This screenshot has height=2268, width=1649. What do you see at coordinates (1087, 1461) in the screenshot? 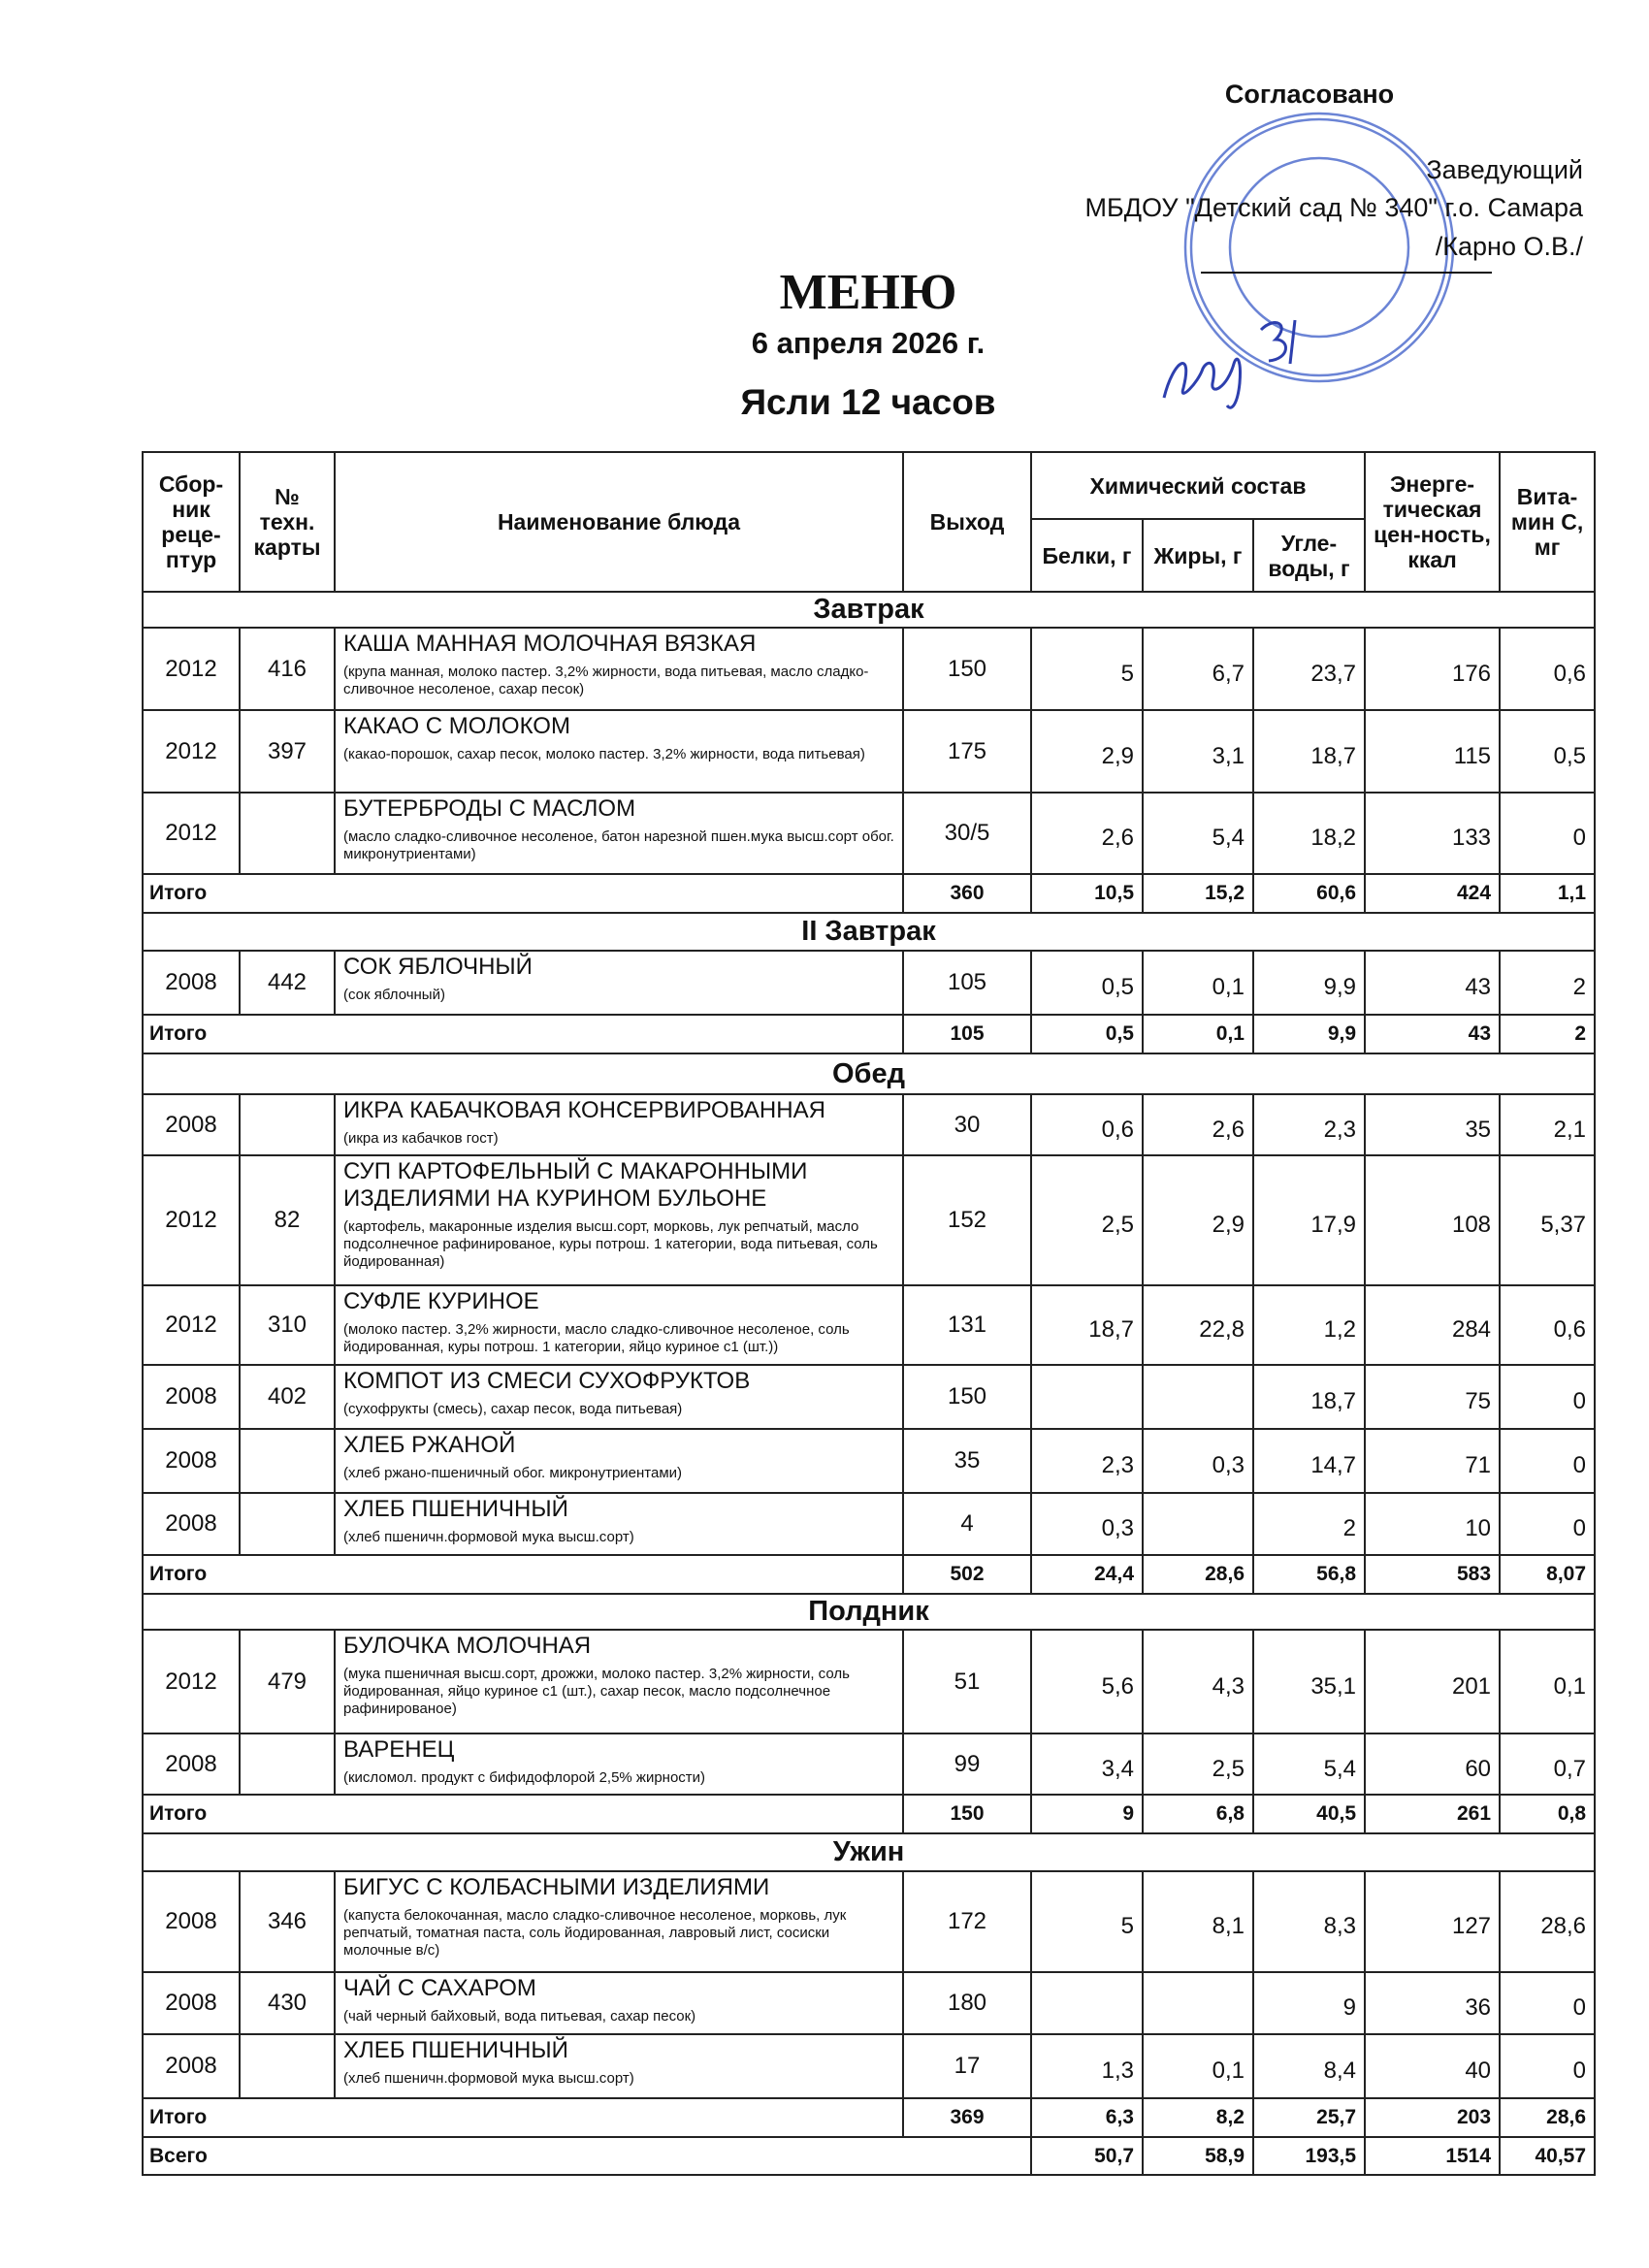
I see `protein-cell: 2,3` at bounding box center [1087, 1461].